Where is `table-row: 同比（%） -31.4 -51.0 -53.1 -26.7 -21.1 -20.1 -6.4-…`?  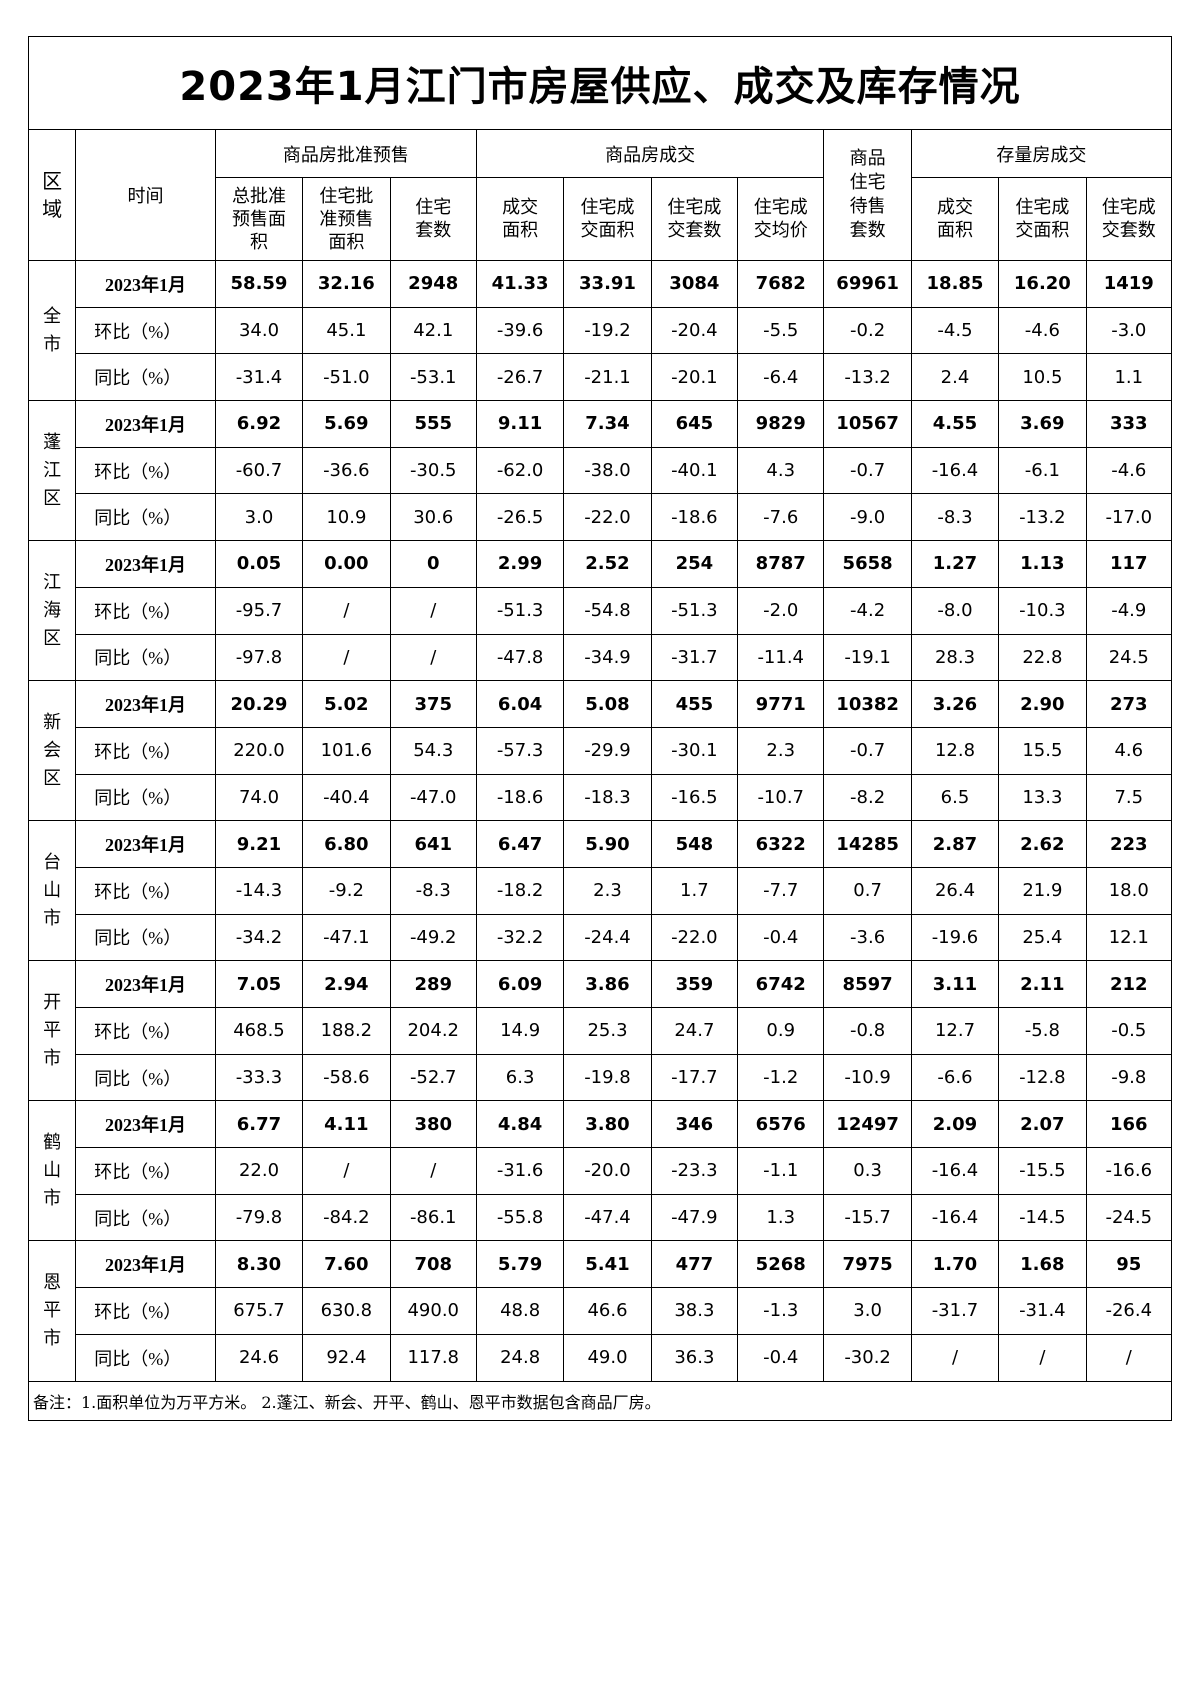 table-row: 同比（%） -31.4 -51.0 -53.1 -26.7 -21.1 -20.1 -6.4-… is located at coordinates (601, 377).